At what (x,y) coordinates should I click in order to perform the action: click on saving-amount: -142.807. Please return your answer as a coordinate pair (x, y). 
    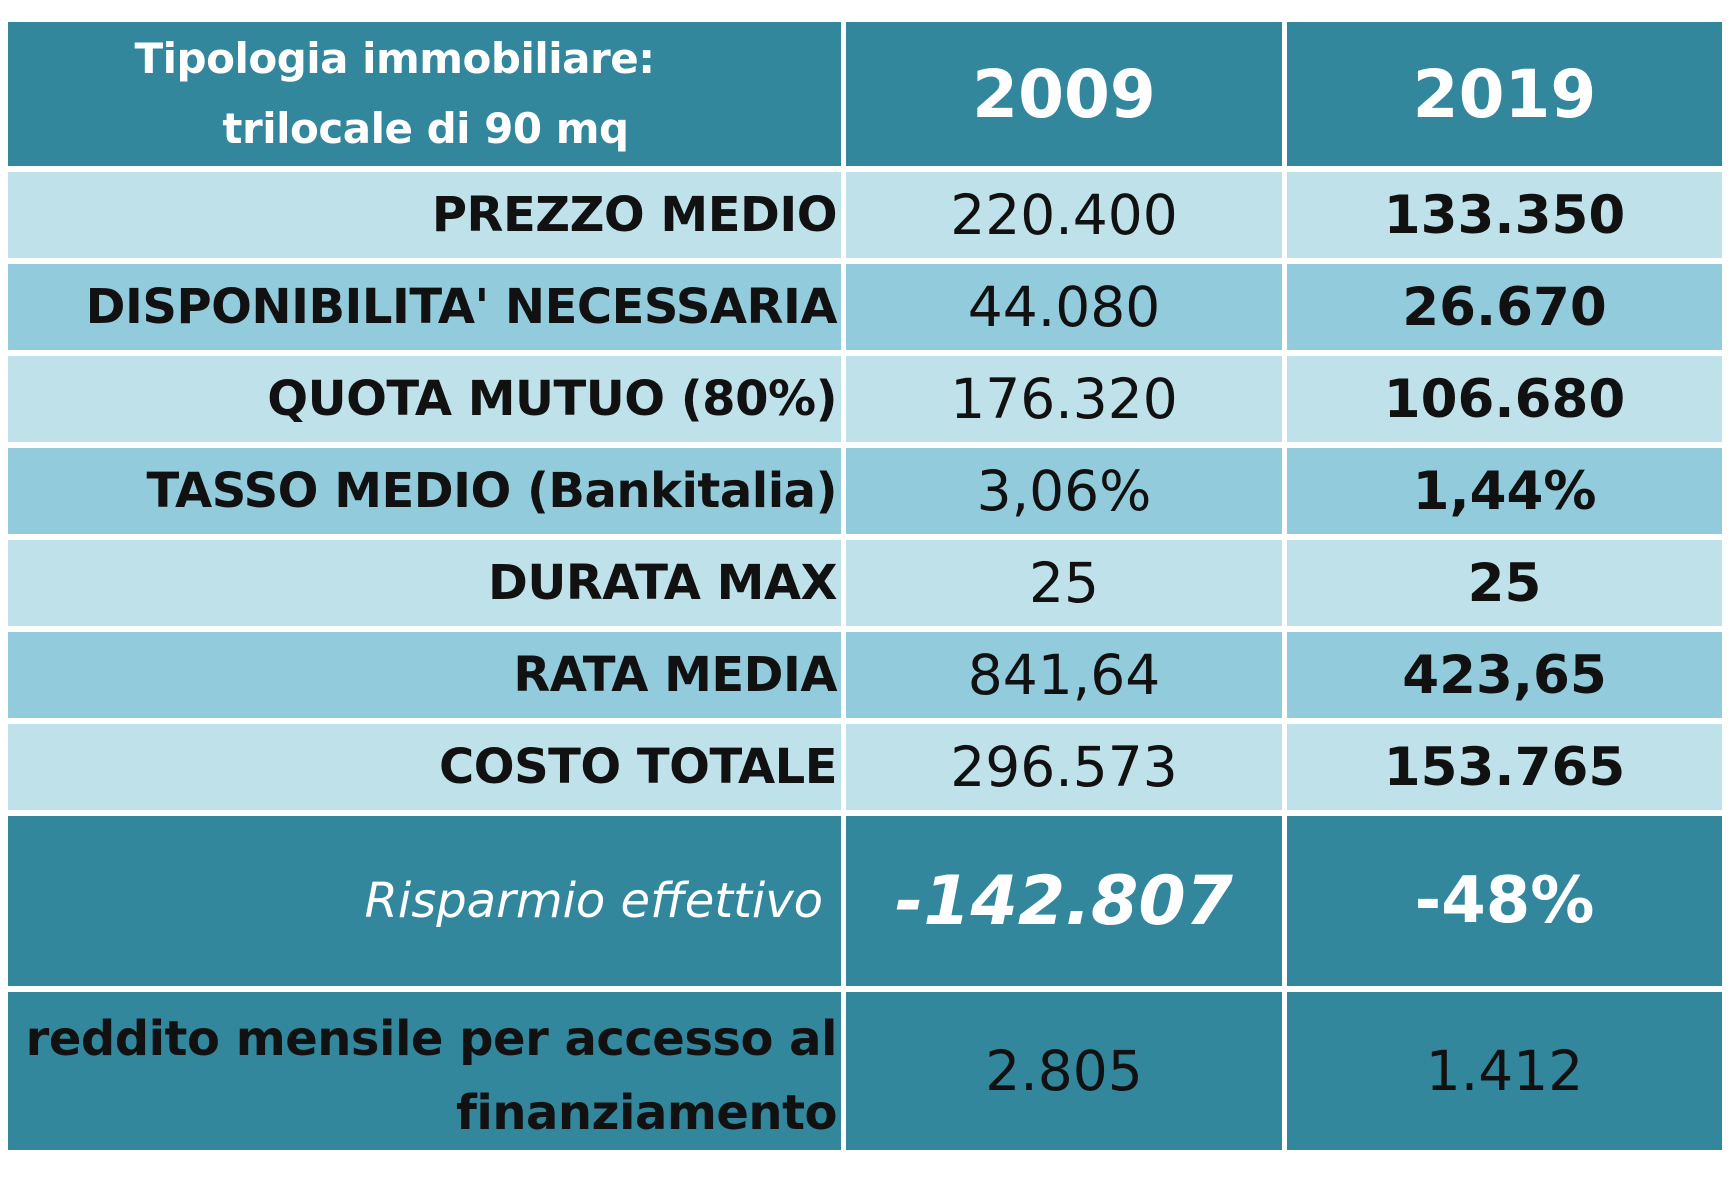
    Looking at the image, I should click on (1064, 901).